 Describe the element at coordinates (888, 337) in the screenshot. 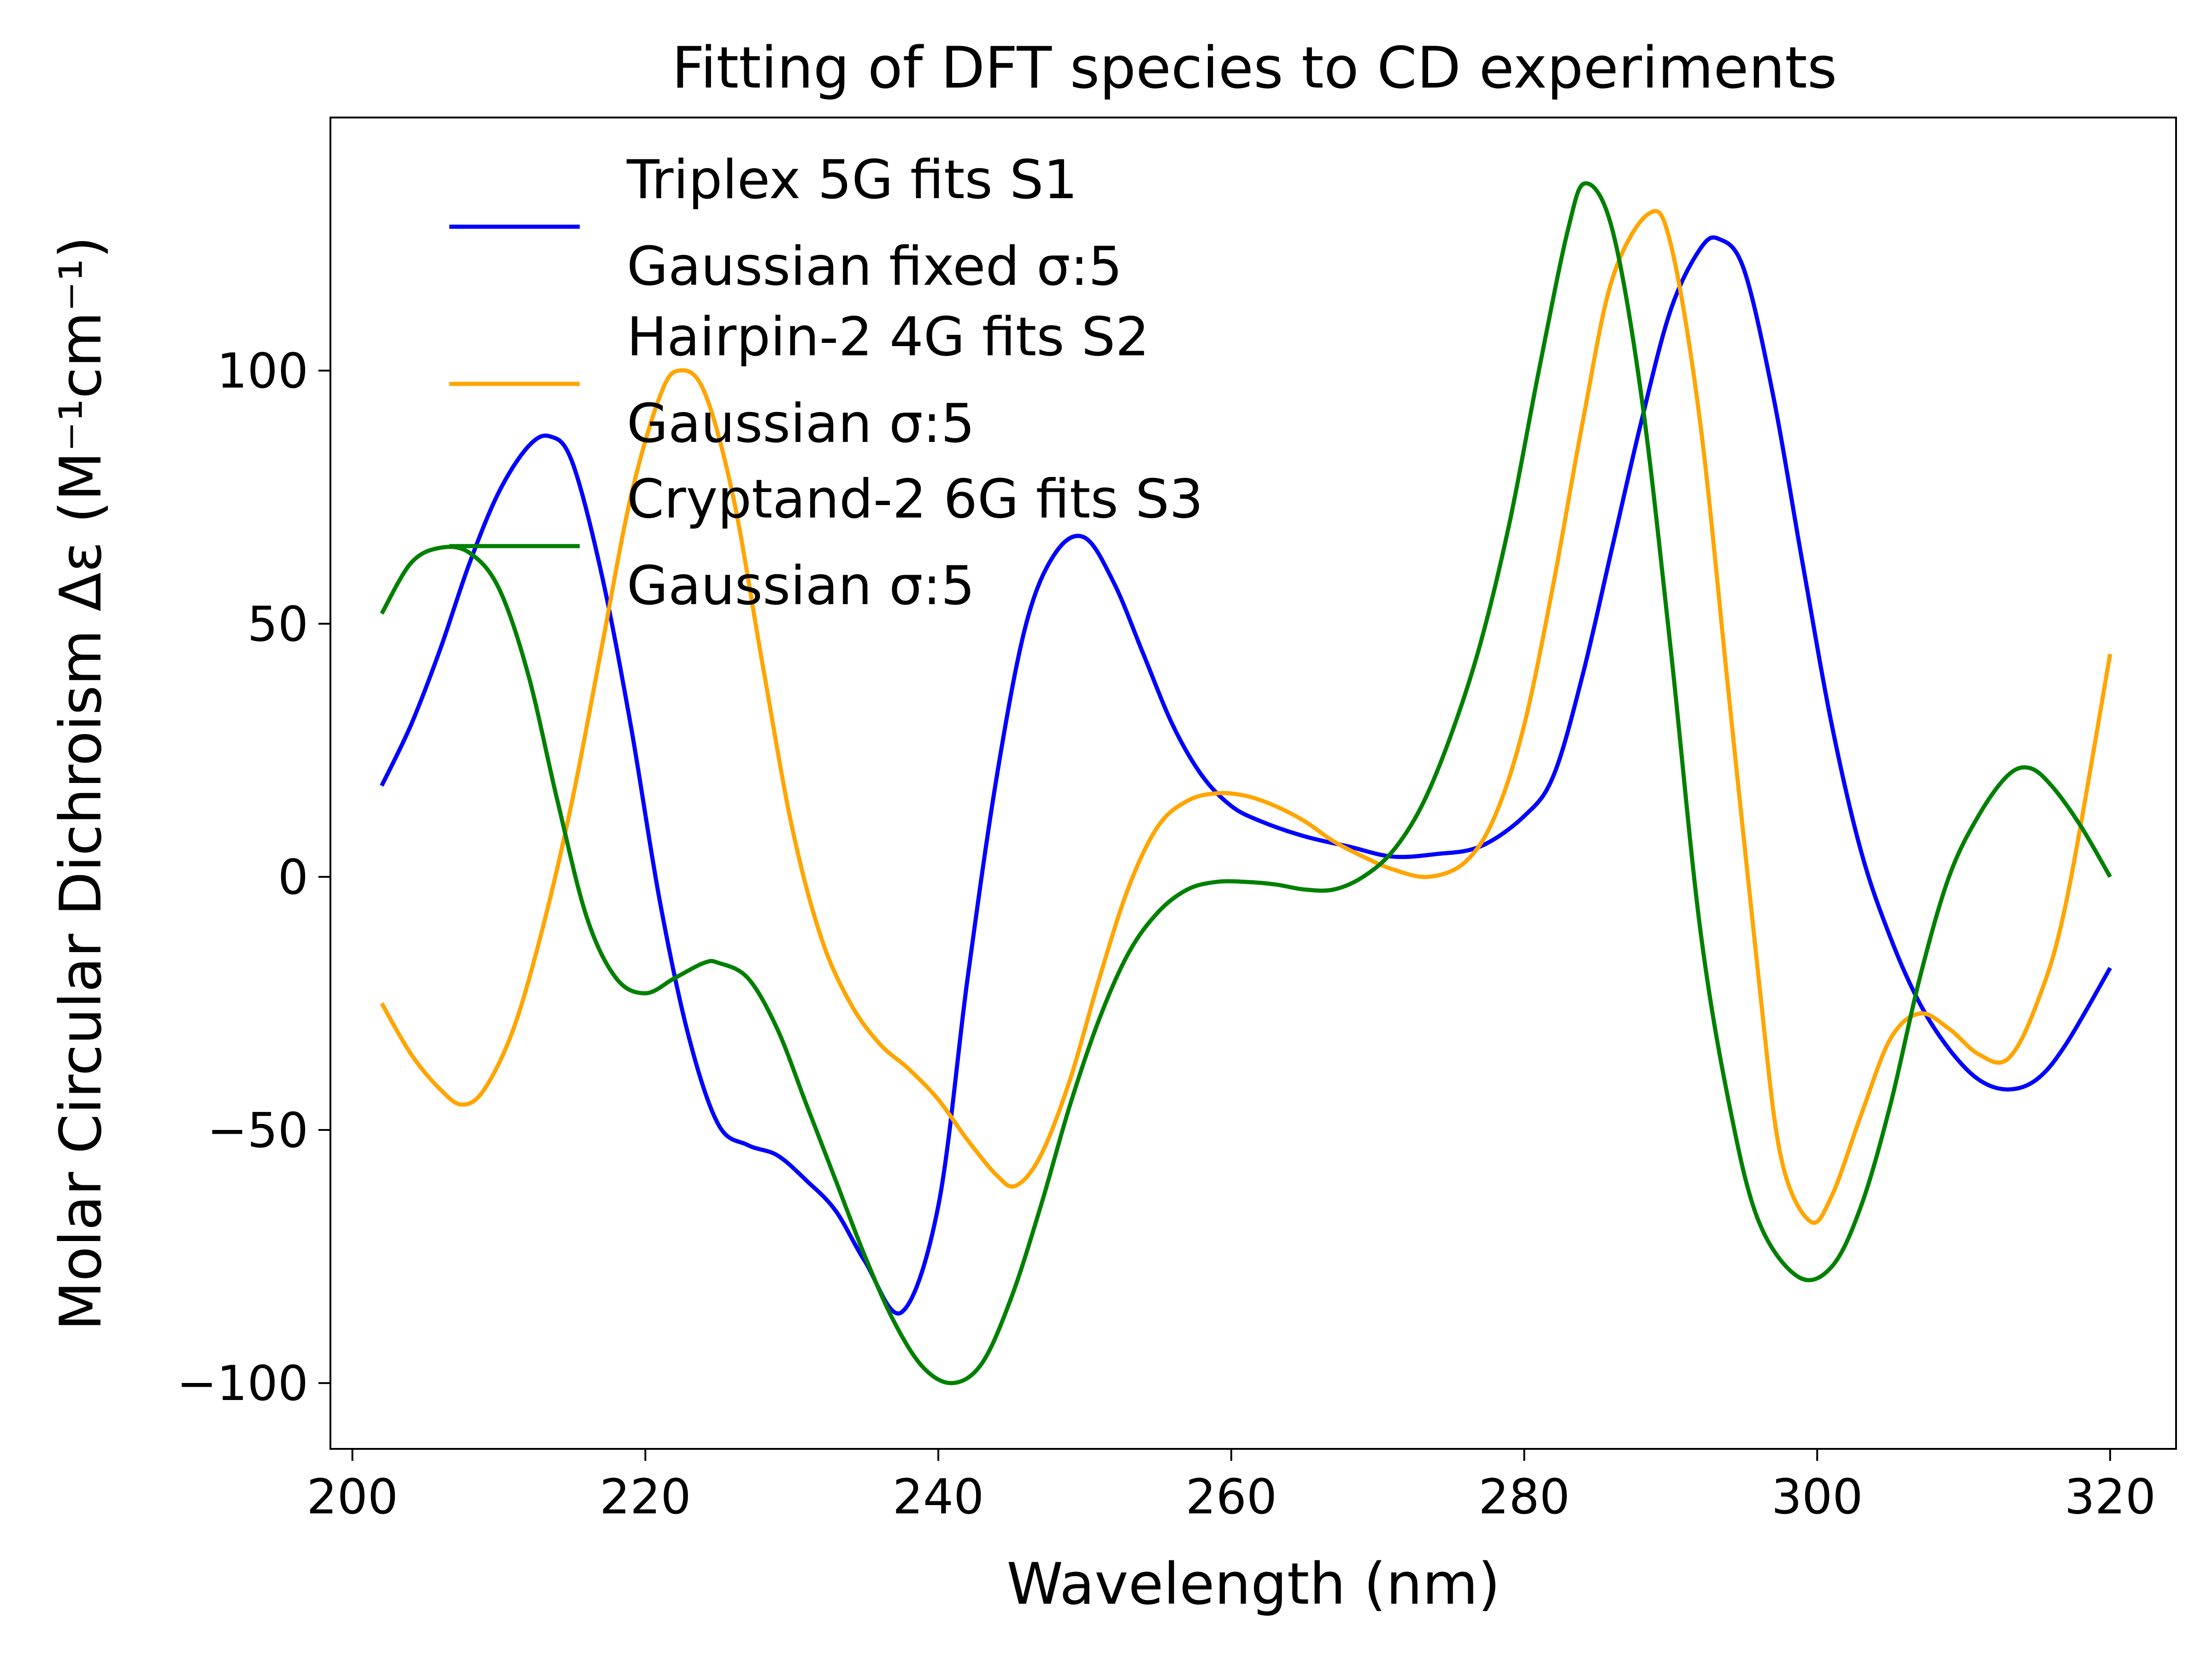

I see `legend-label: Hairpin-2 4G fits S2` at that location.